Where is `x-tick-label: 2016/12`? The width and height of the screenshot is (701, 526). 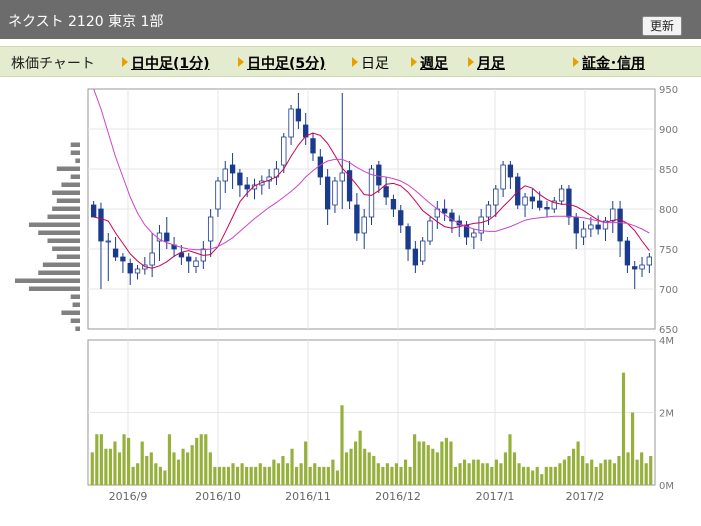 x-tick-label: 2016/12 is located at coordinates (398, 496).